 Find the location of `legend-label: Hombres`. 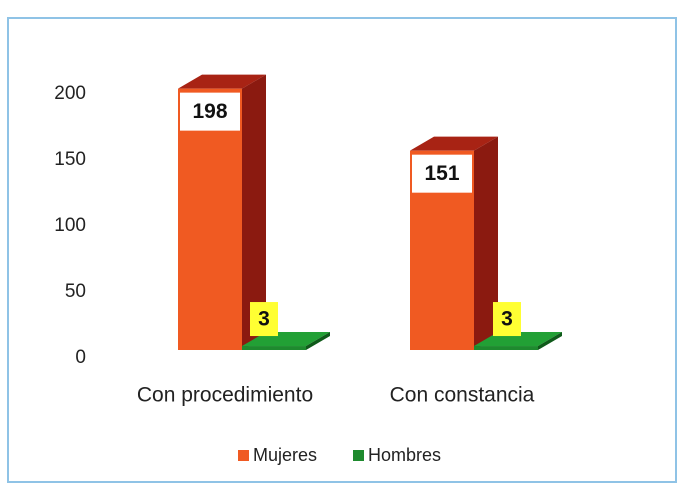

legend-label: Hombres is located at coordinates (404, 455).